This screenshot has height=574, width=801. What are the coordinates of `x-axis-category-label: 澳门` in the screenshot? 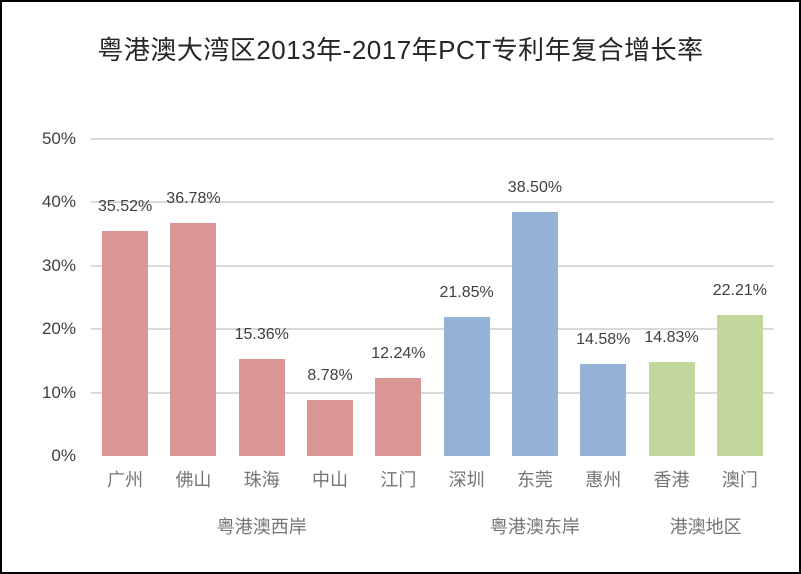 It's located at (739, 480).